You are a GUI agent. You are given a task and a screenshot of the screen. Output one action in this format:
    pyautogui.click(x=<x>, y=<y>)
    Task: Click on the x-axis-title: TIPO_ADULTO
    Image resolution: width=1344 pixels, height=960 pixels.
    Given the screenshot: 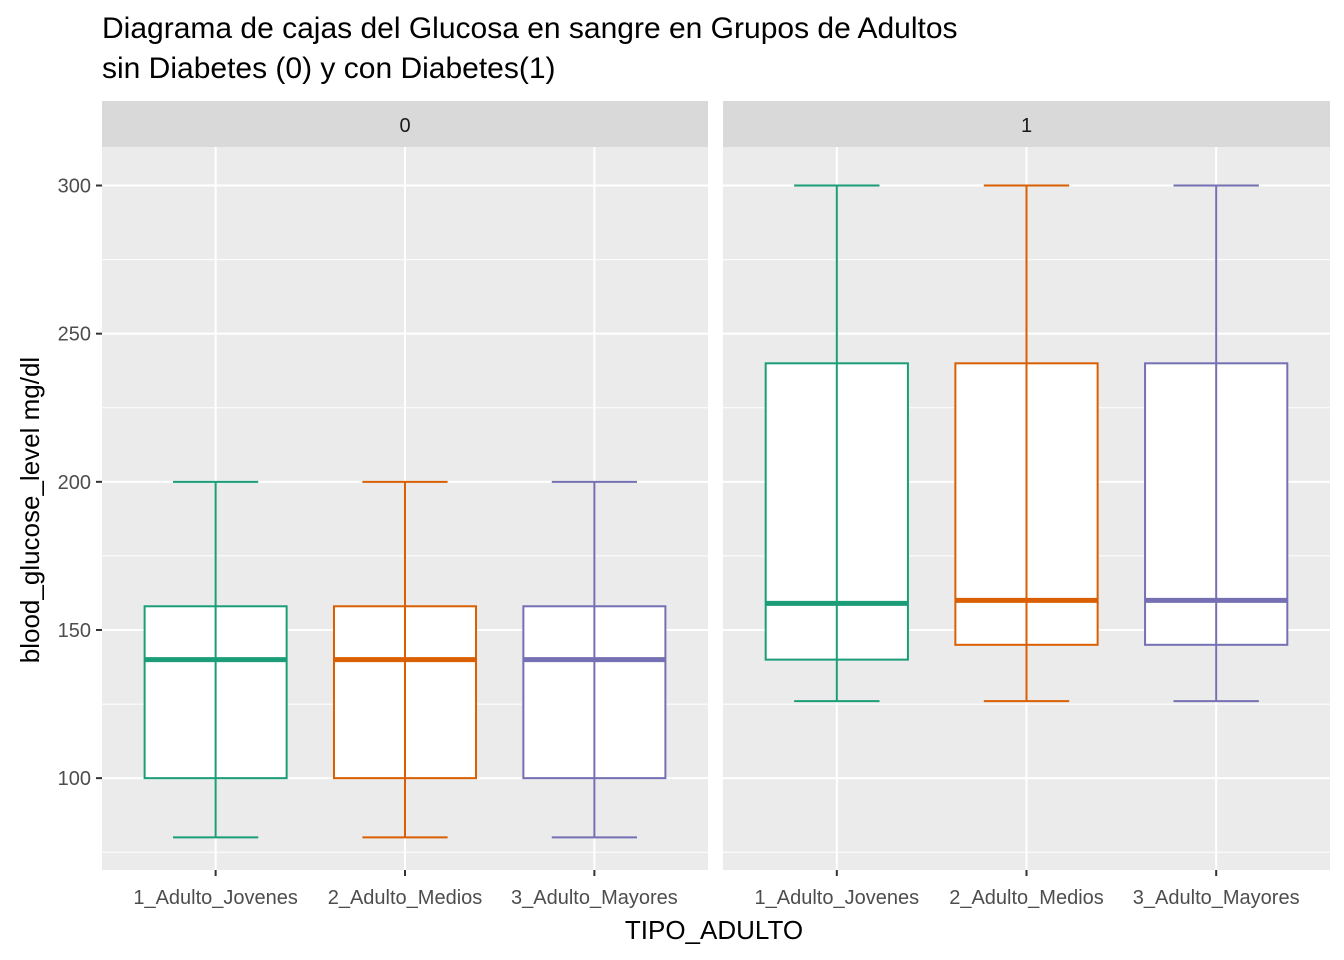 What is the action you would take?
    pyautogui.click(x=714, y=930)
    